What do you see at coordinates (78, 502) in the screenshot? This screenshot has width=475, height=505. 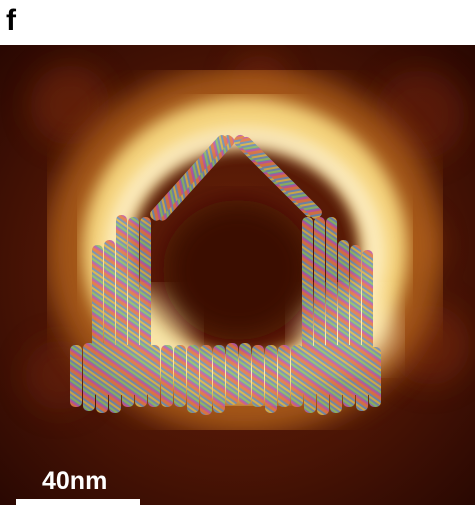 I see `scale-bar` at bounding box center [78, 502].